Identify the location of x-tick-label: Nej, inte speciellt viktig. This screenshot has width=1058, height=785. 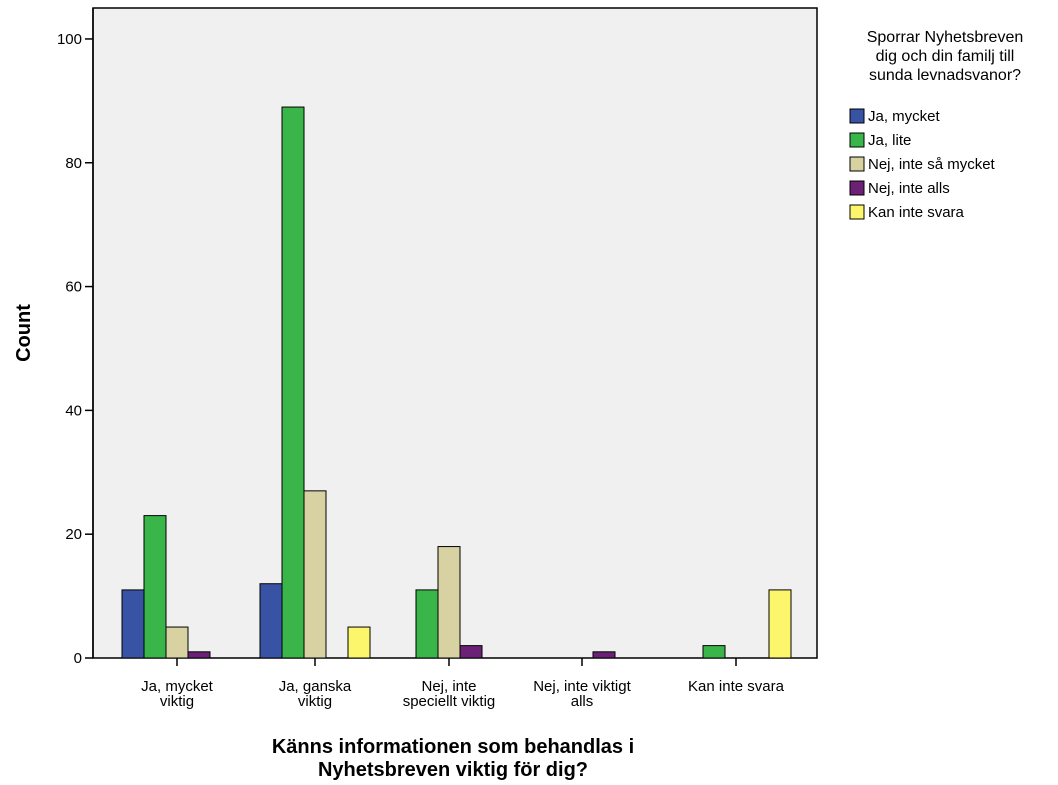
(449, 694).